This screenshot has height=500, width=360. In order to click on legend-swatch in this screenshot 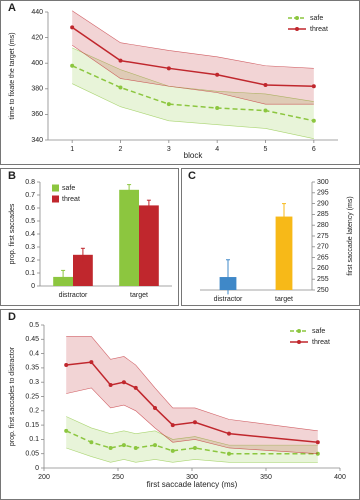, I will do `click(55, 199)`.